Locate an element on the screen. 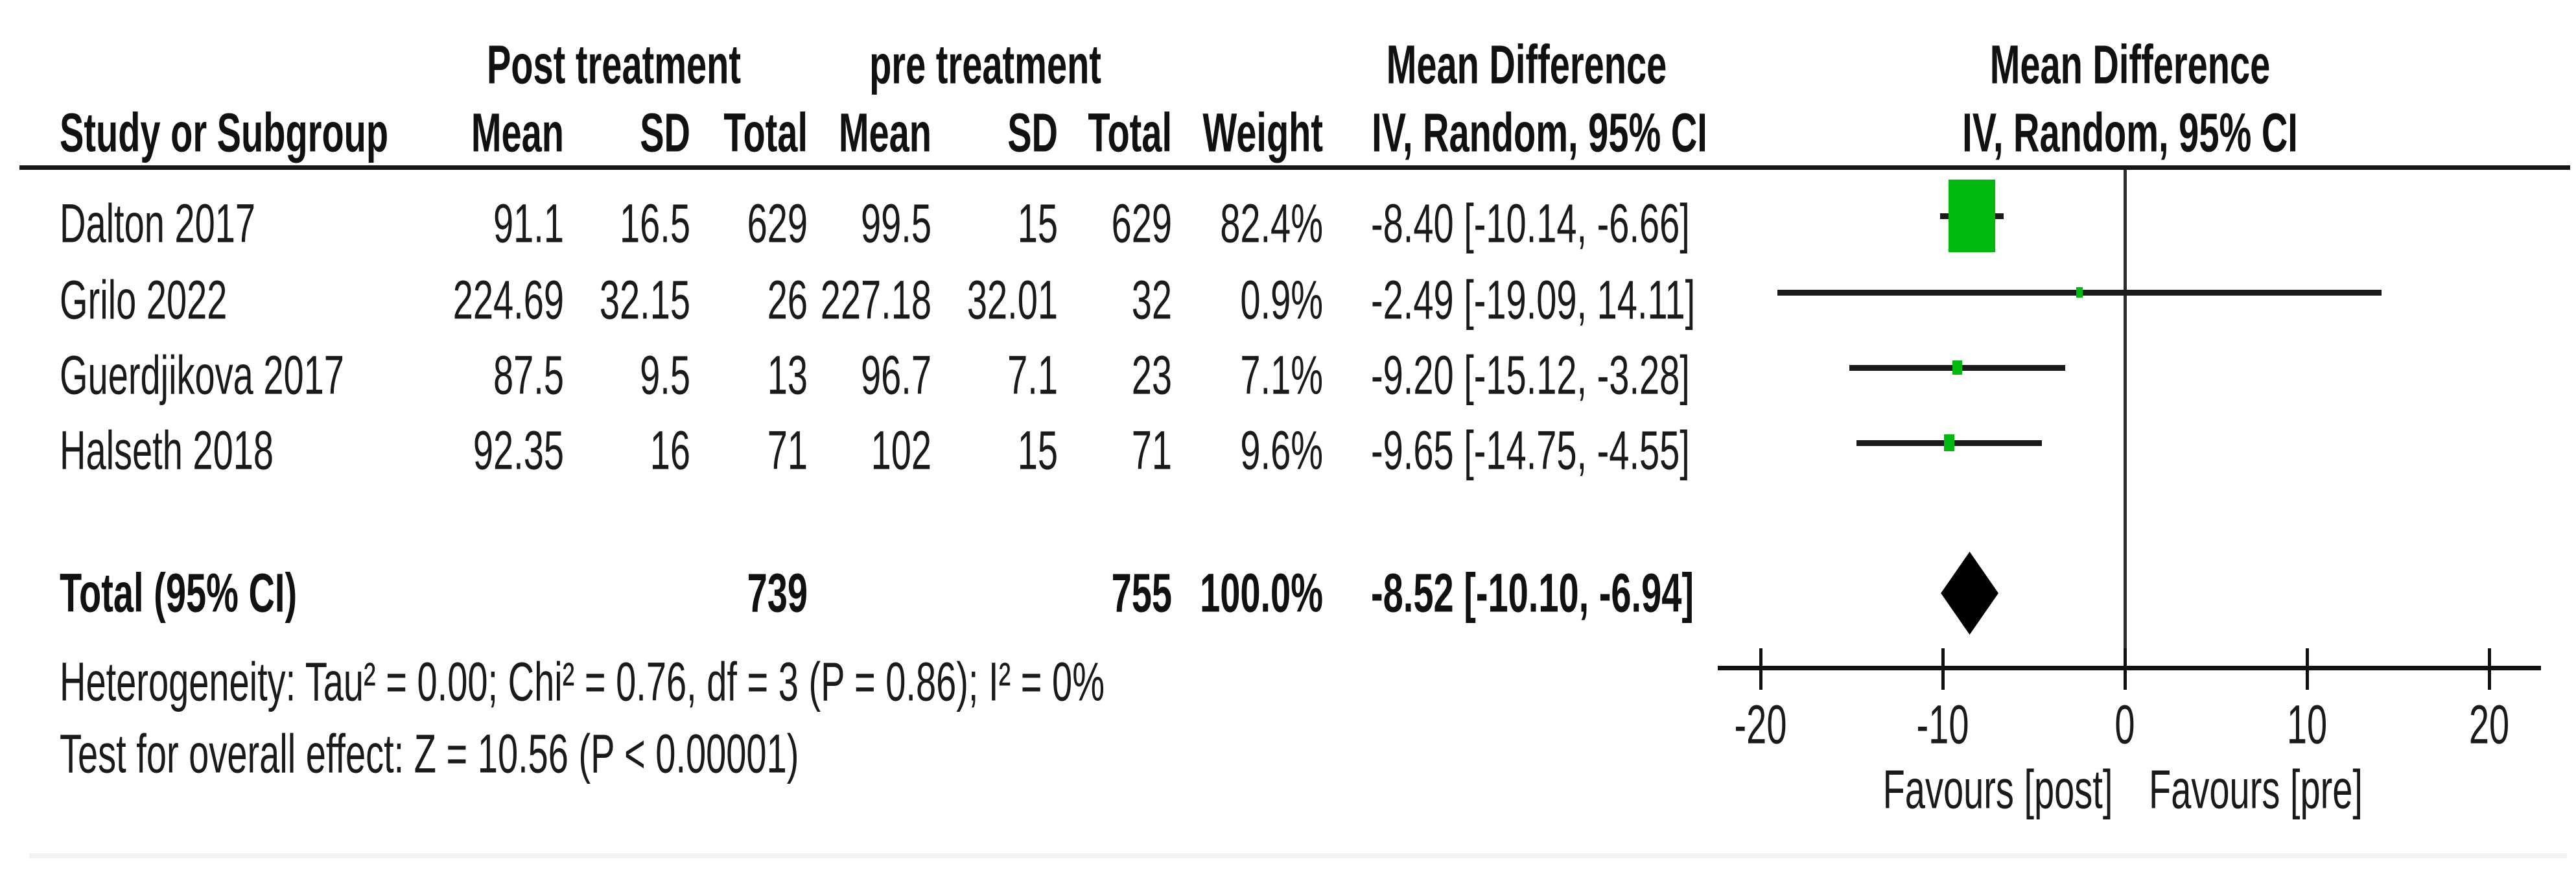 This screenshot has width=2576, height=870. total-post-cell: 26 is located at coordinates (787, 300).